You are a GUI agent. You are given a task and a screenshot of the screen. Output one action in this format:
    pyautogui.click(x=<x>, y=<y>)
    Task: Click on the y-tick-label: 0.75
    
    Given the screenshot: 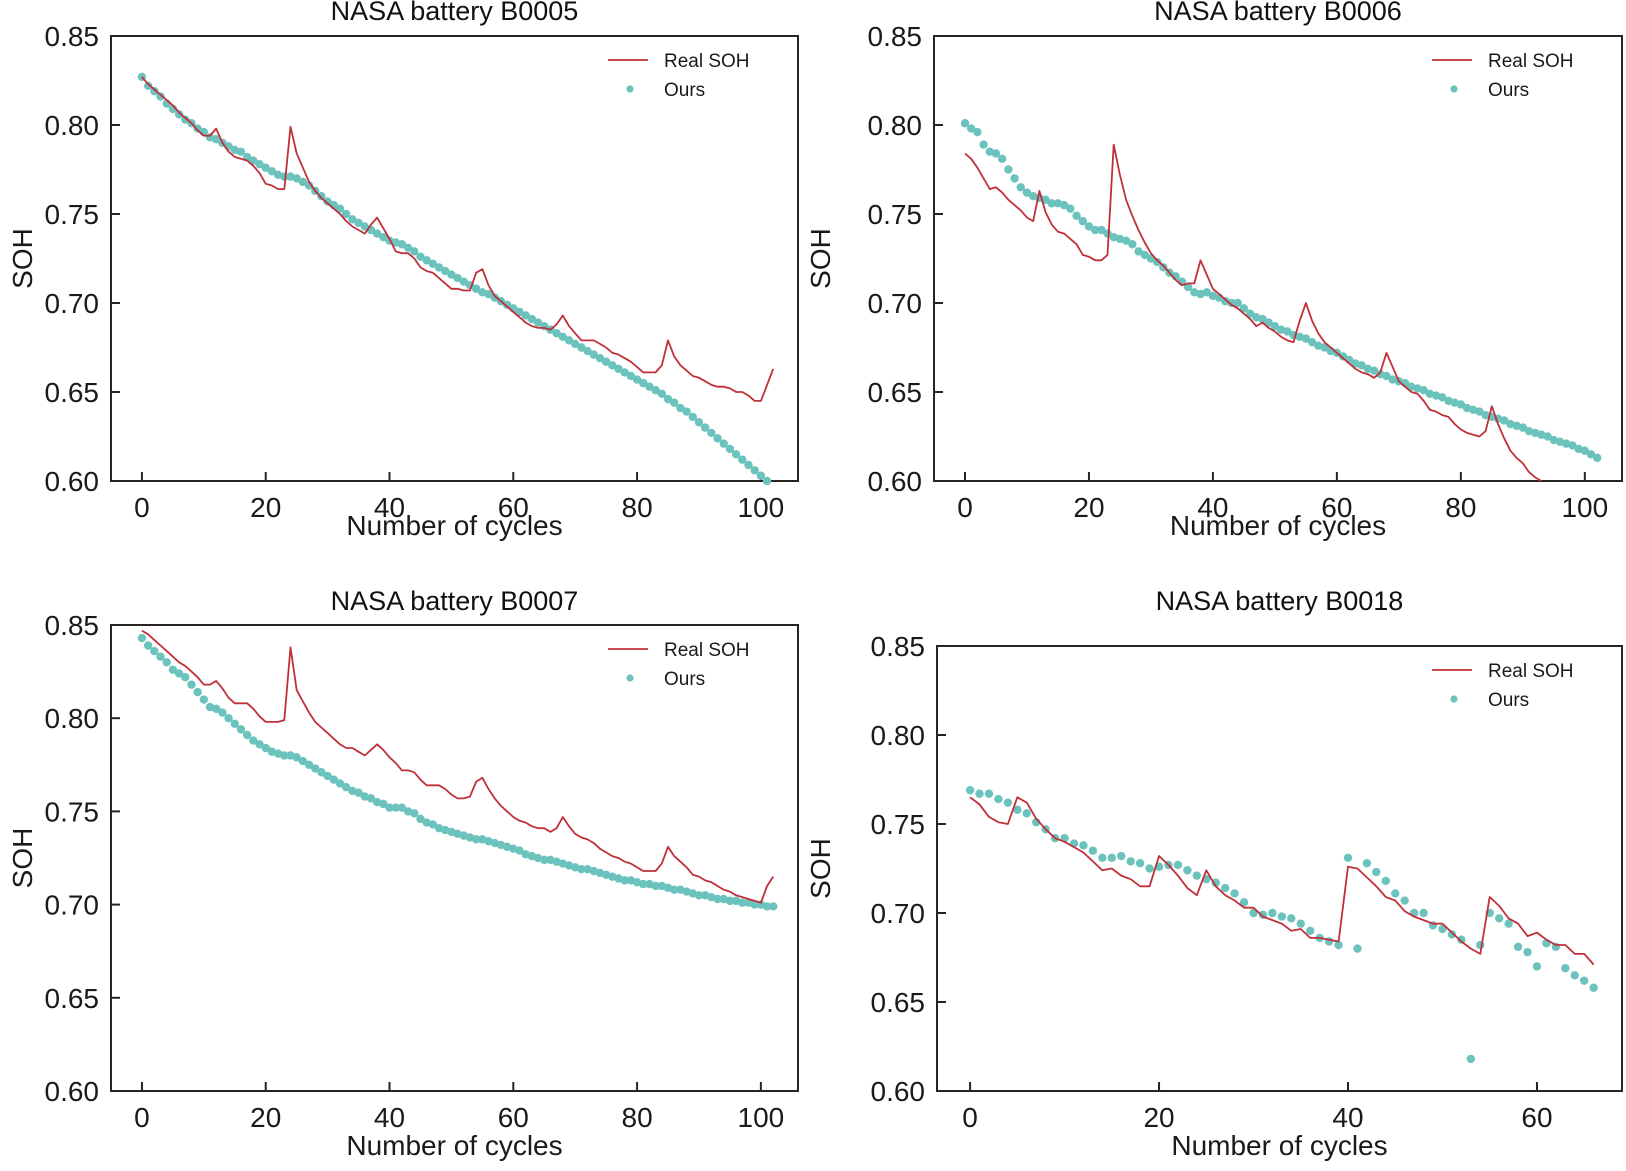 What is the action you would take?
    pyautogui.click(x=72, y=214)
    